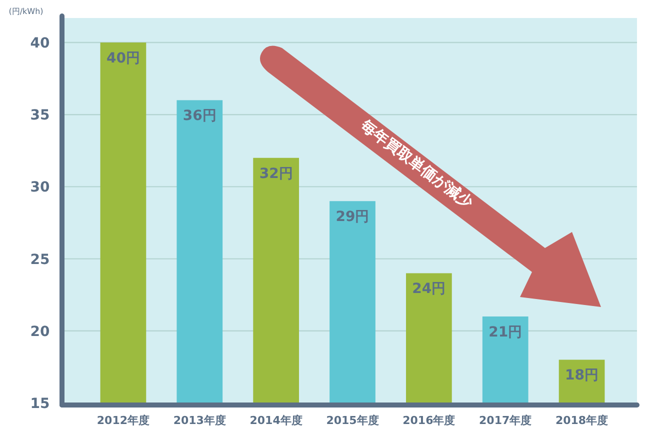 The width and height of the screenshot is (671, 439). I want to click on x-tick-label: 2015年度, so click(352, 420).